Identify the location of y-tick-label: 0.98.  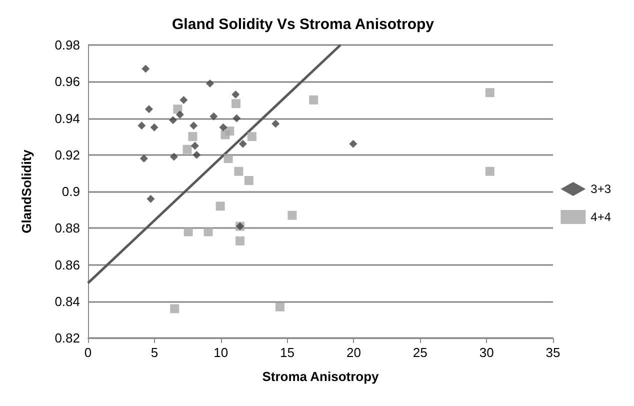
(67, 45).